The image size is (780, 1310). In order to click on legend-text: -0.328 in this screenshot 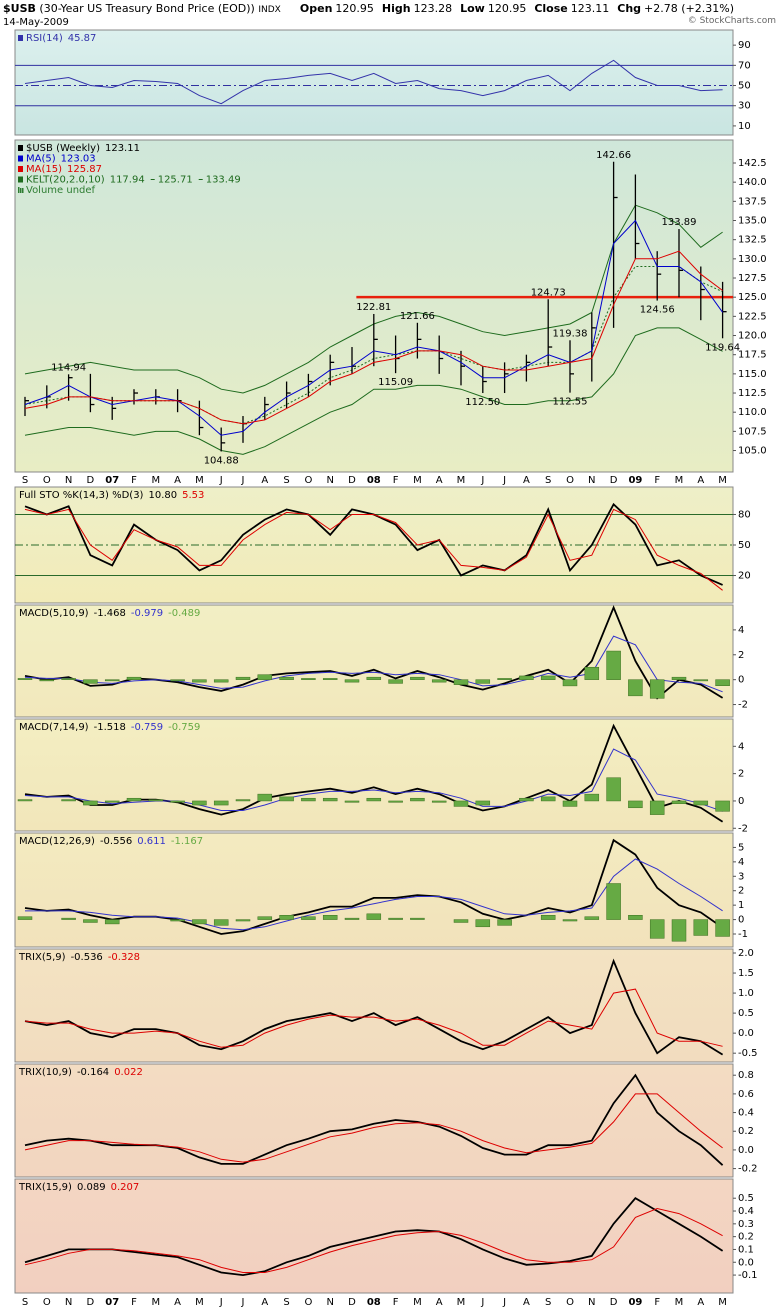, I will do `click(124, 957)`.